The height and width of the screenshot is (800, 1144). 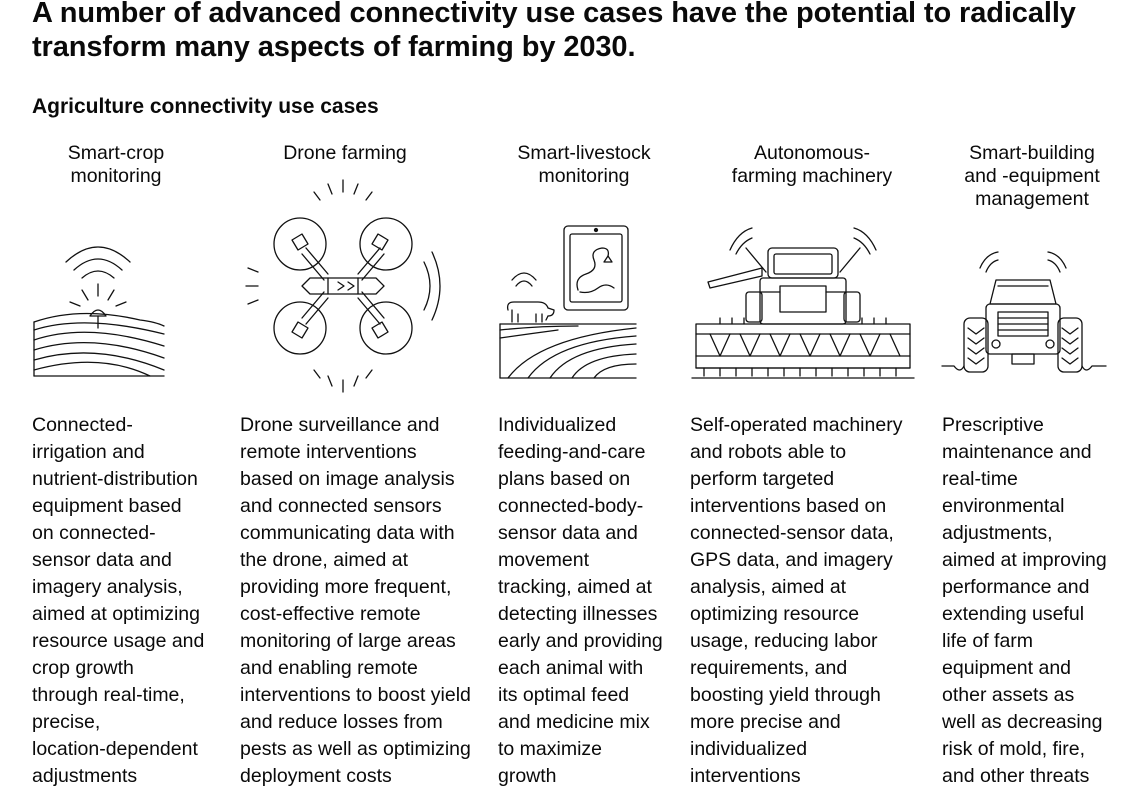 What do you see at coordinates (803, 302) in the screenshot?
I see `autonomous-farming-machinery-icon` at bounding box center [803, 302].